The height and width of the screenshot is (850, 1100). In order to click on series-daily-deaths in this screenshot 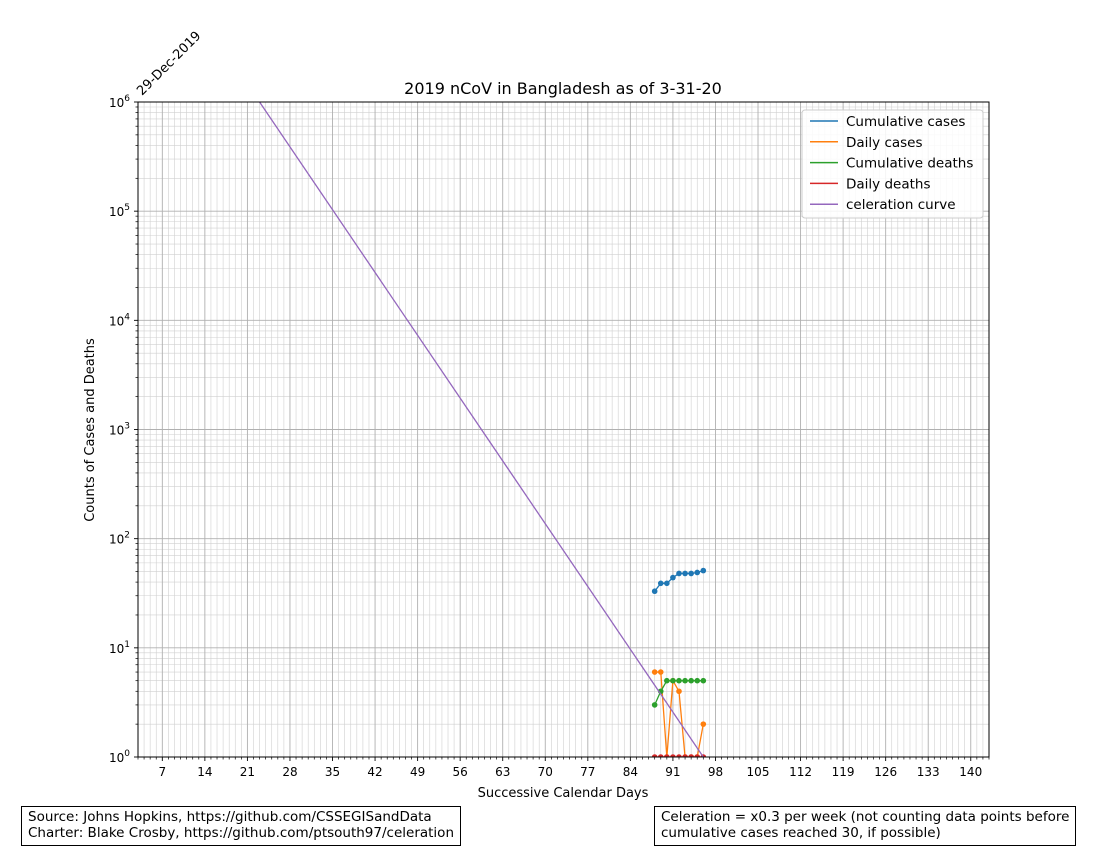, I will do `click(679, 755)`.